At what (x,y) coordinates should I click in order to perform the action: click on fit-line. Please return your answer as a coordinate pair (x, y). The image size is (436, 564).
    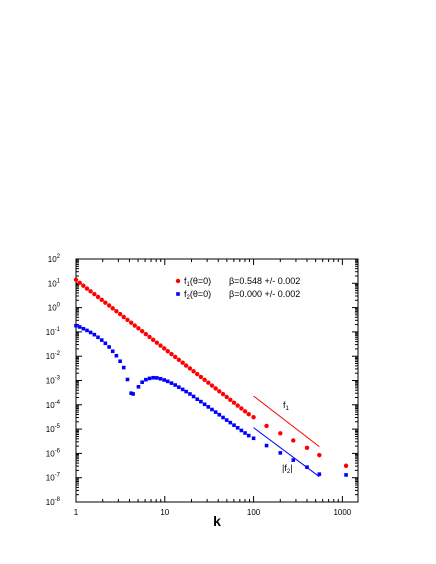
    Looking at the image, I should click on (286, 421).